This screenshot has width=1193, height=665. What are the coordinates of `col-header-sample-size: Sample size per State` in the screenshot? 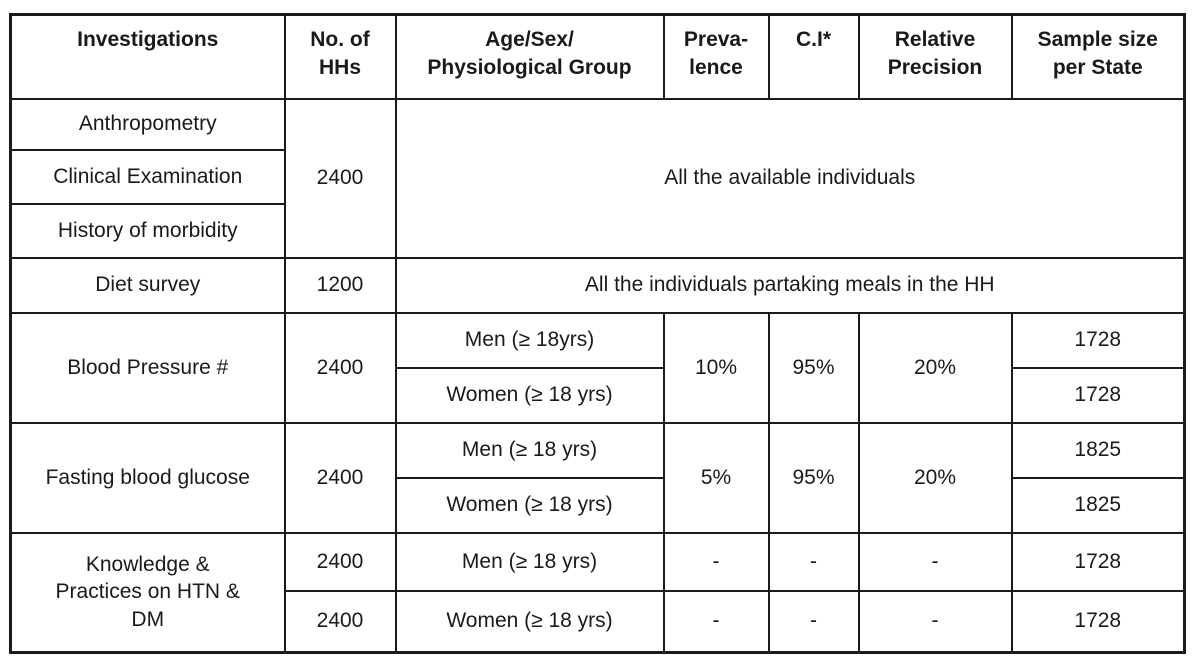 It's located at (1098, 56).